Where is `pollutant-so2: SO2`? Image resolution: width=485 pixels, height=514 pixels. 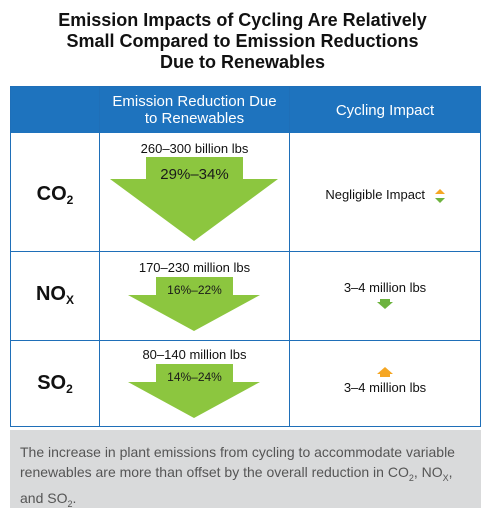 pollutant-so2: SO2 is located at coordinates (55, 384).